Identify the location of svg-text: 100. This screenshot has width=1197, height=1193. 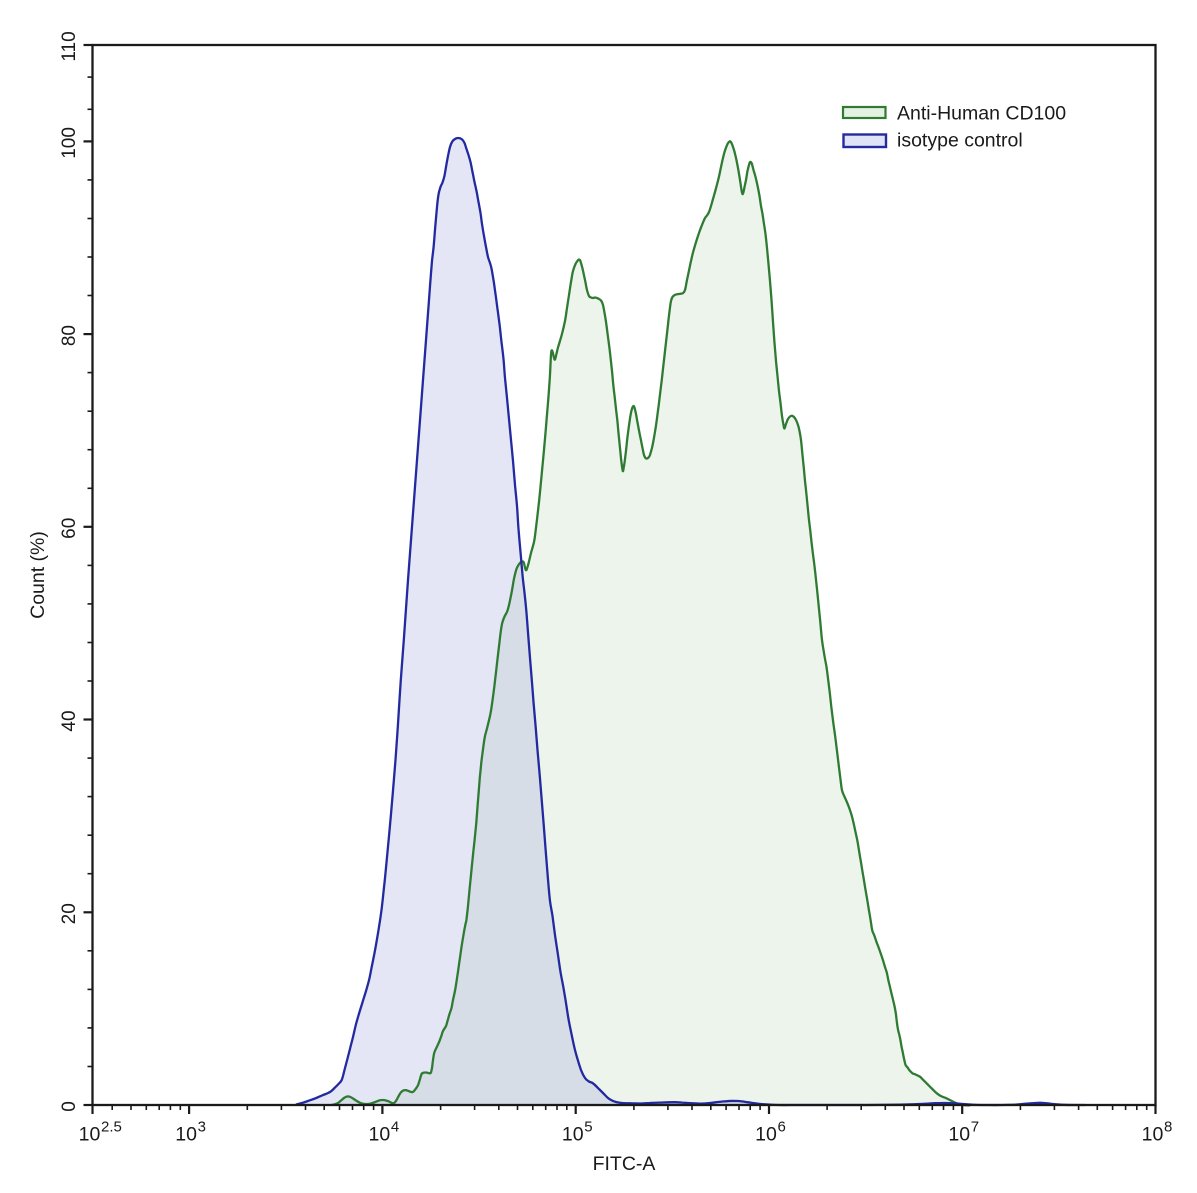
(69, 143).